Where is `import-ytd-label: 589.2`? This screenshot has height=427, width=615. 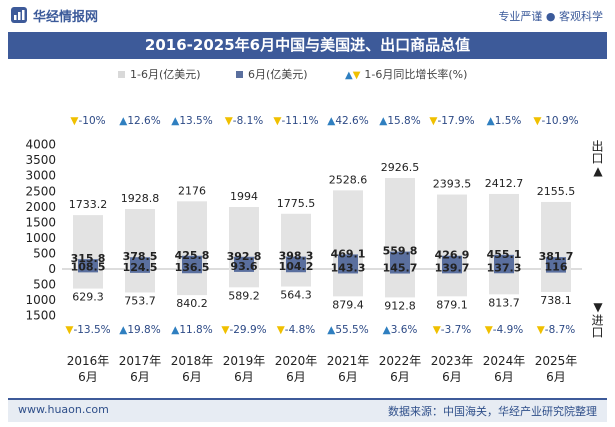
import-ytd-label: 589.2 is located at coordinates (244, 295).